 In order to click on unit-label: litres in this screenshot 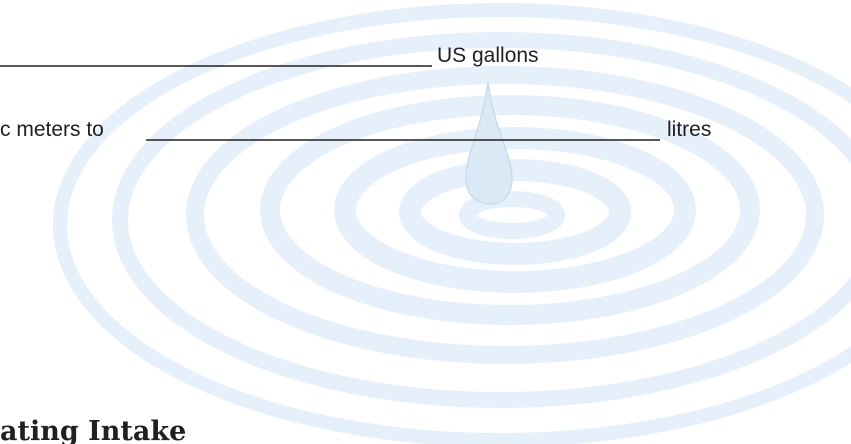, I will do `click(689, 129)`.